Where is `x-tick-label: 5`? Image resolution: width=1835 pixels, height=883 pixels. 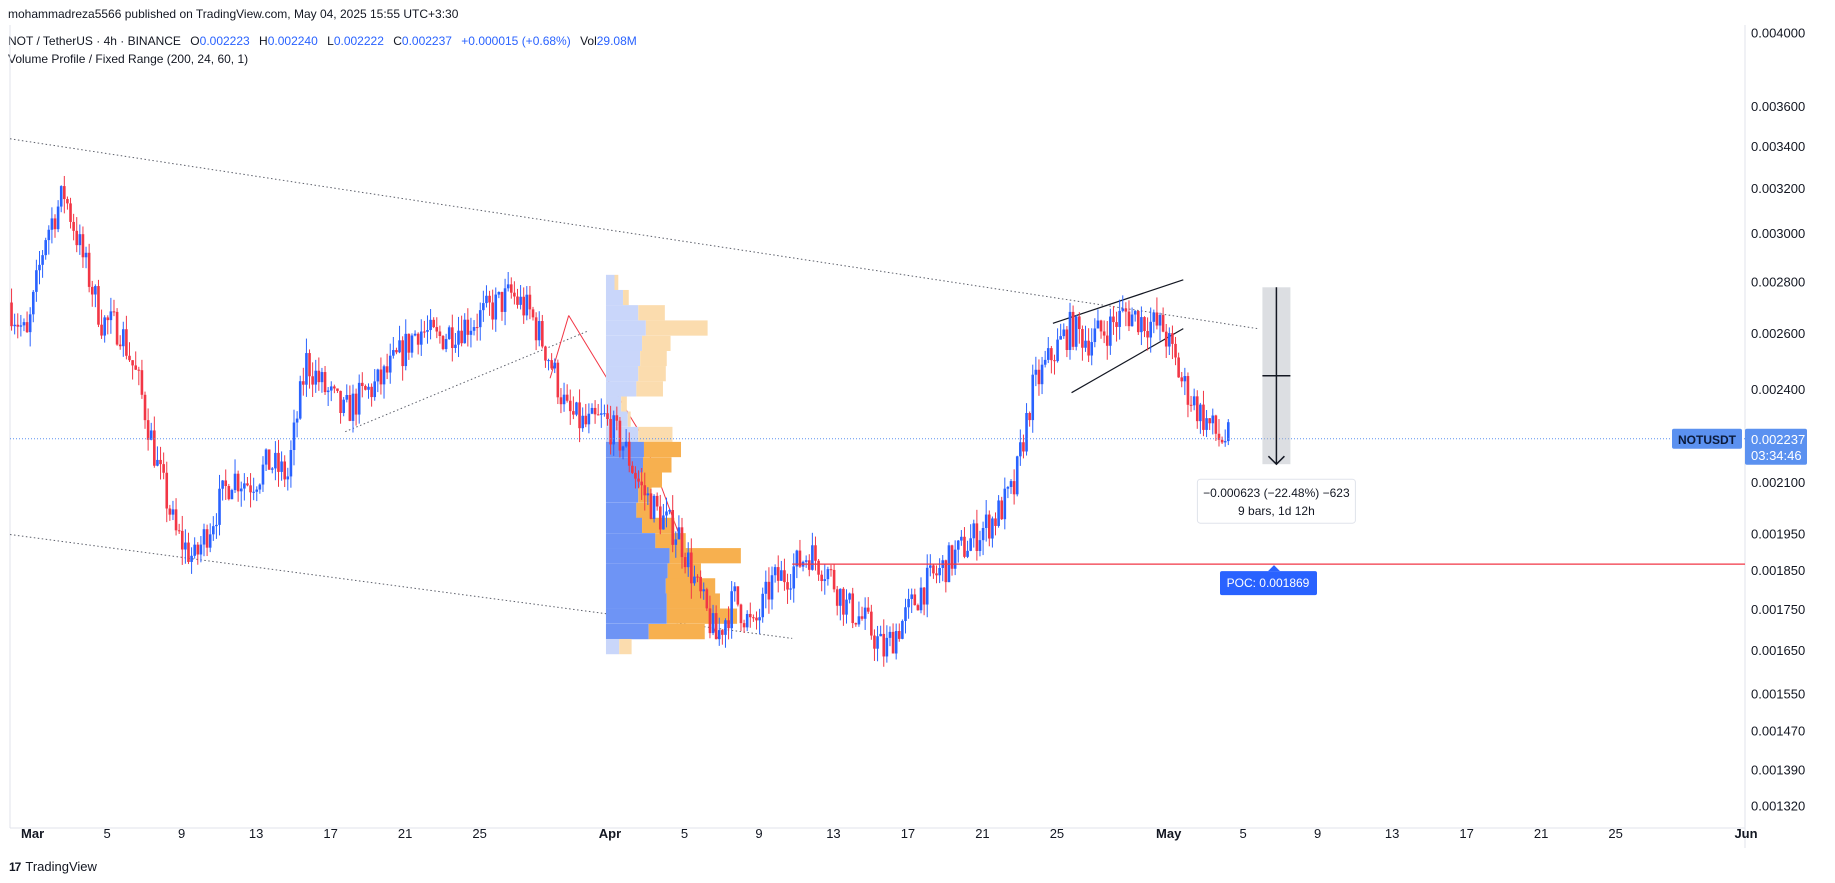 x-tick-label: 5 is located at coordinates (107, 833).